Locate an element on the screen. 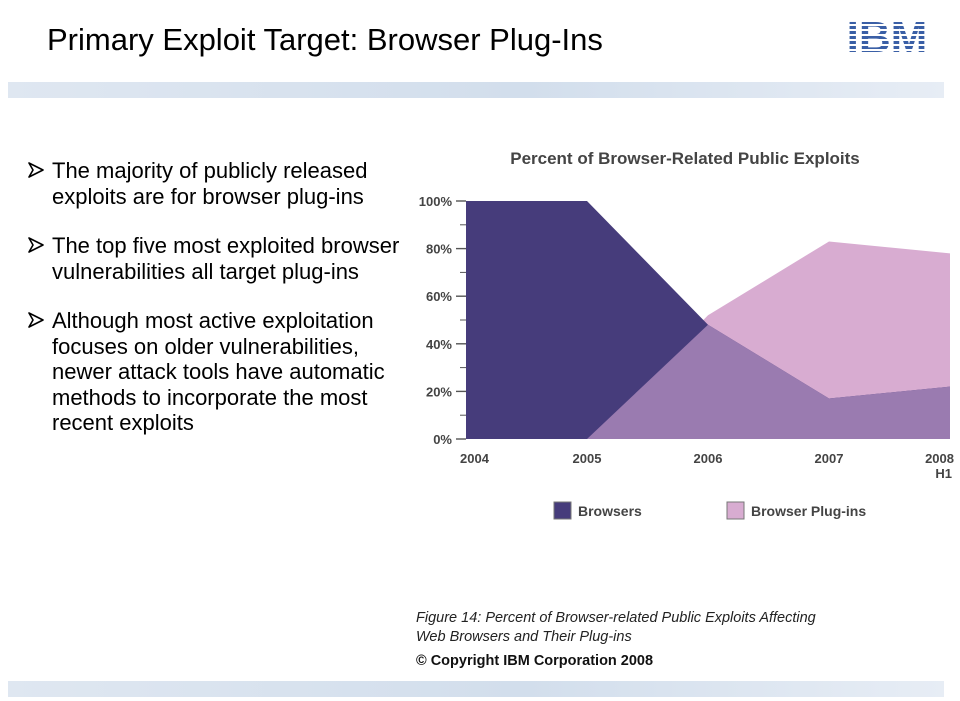 The width and height of the screenshot is (960, 701). logo-text: IBM is located at coordinates (887, 39).